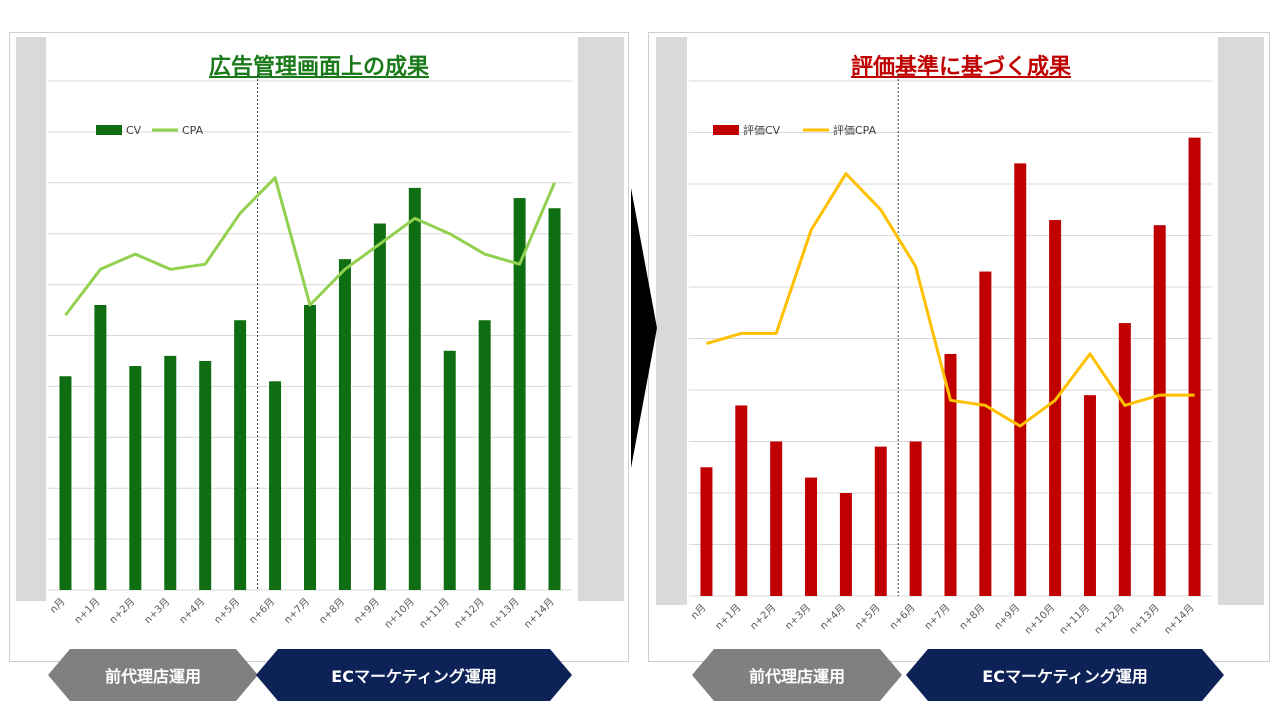 The height and width of the screenshot is (720, 1280). I want to click on right-chart-title: 評価基準に基づく成果, so click(961, 67).